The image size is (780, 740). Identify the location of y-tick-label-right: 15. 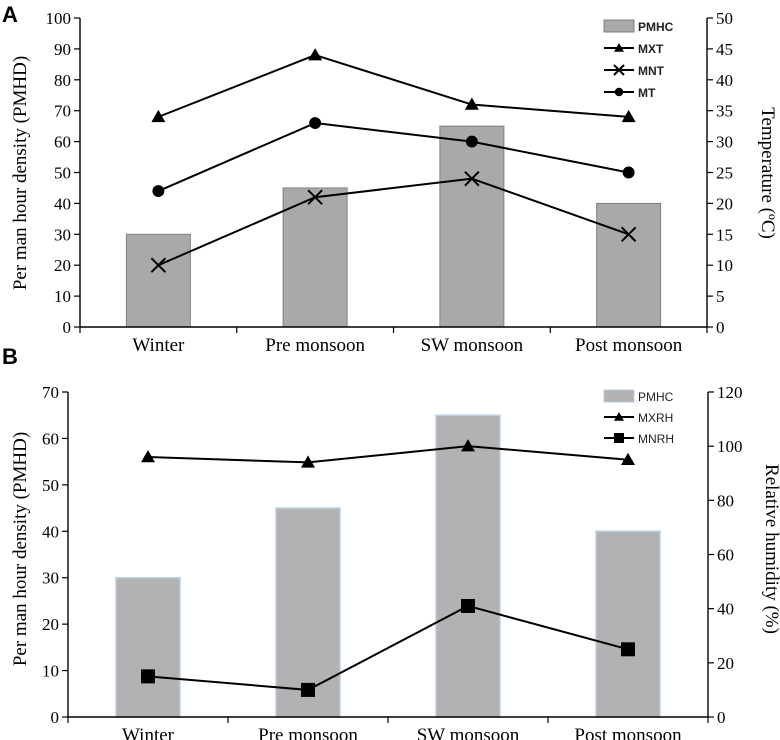
(724, 234).